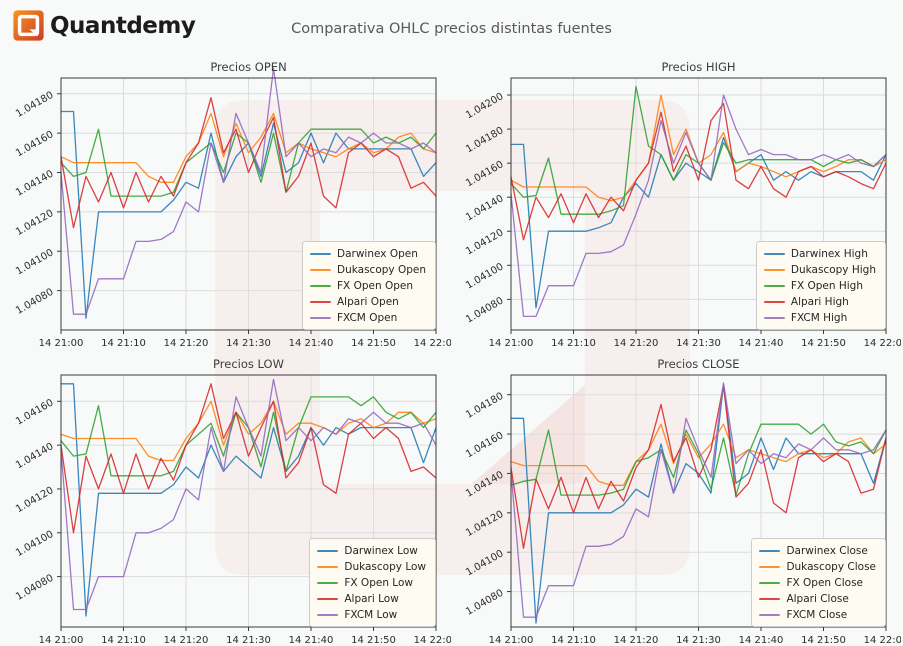  What do you see at coordinates (368, 301) in the screenshot?
I see `legend-item-alpari-open: Alpari Open` at bounding box center [368, 301].